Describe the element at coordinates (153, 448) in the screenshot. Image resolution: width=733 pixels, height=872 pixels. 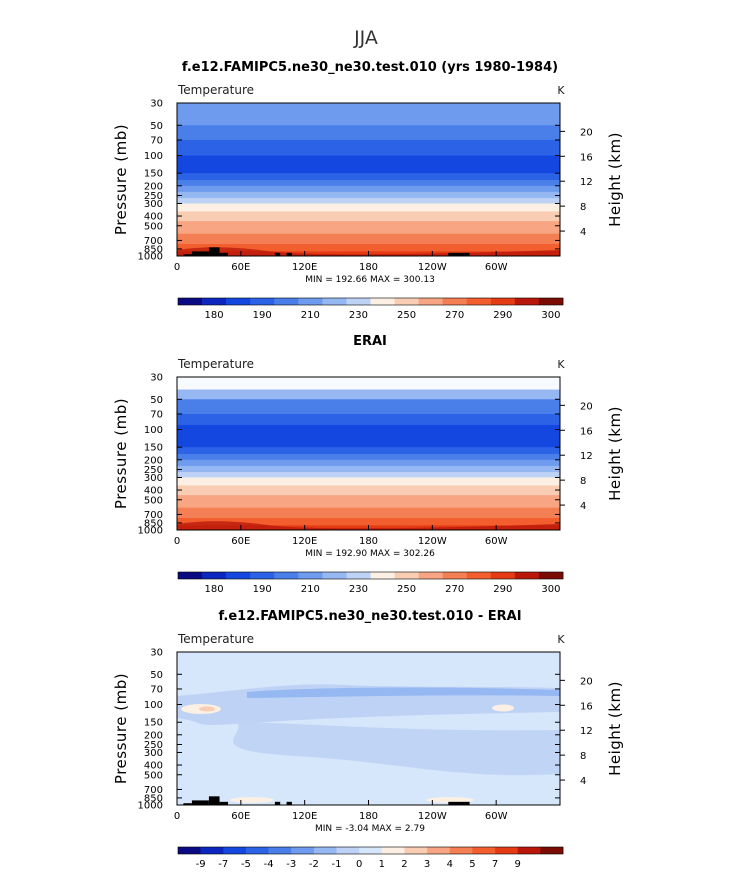
I see `p-tick-label: 150` at that location.